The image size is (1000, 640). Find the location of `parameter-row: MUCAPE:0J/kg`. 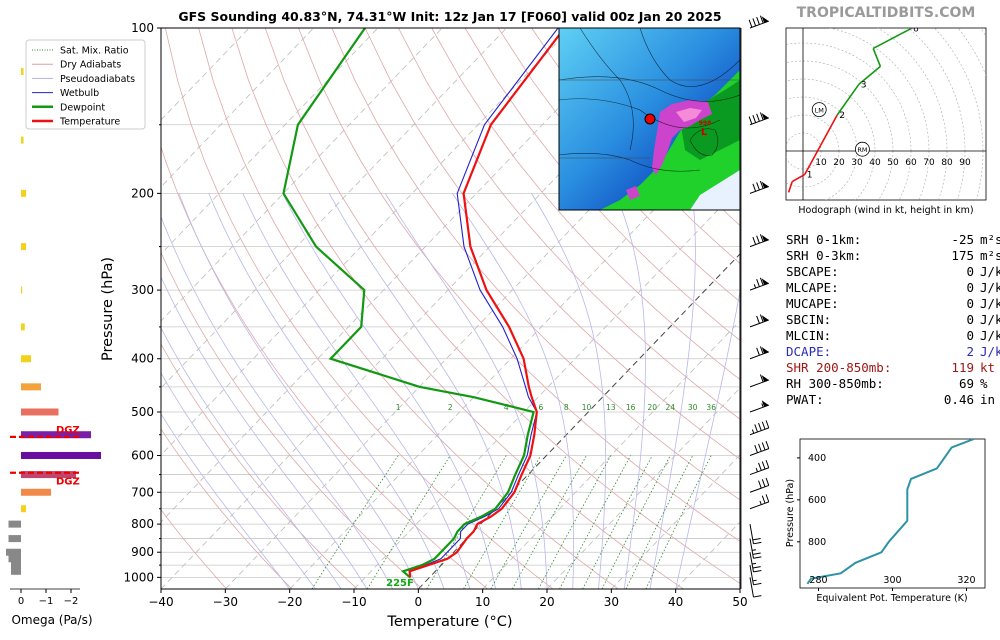

parameter-row: MUCAPE:0J/kg is located at coordinates (893, 304).